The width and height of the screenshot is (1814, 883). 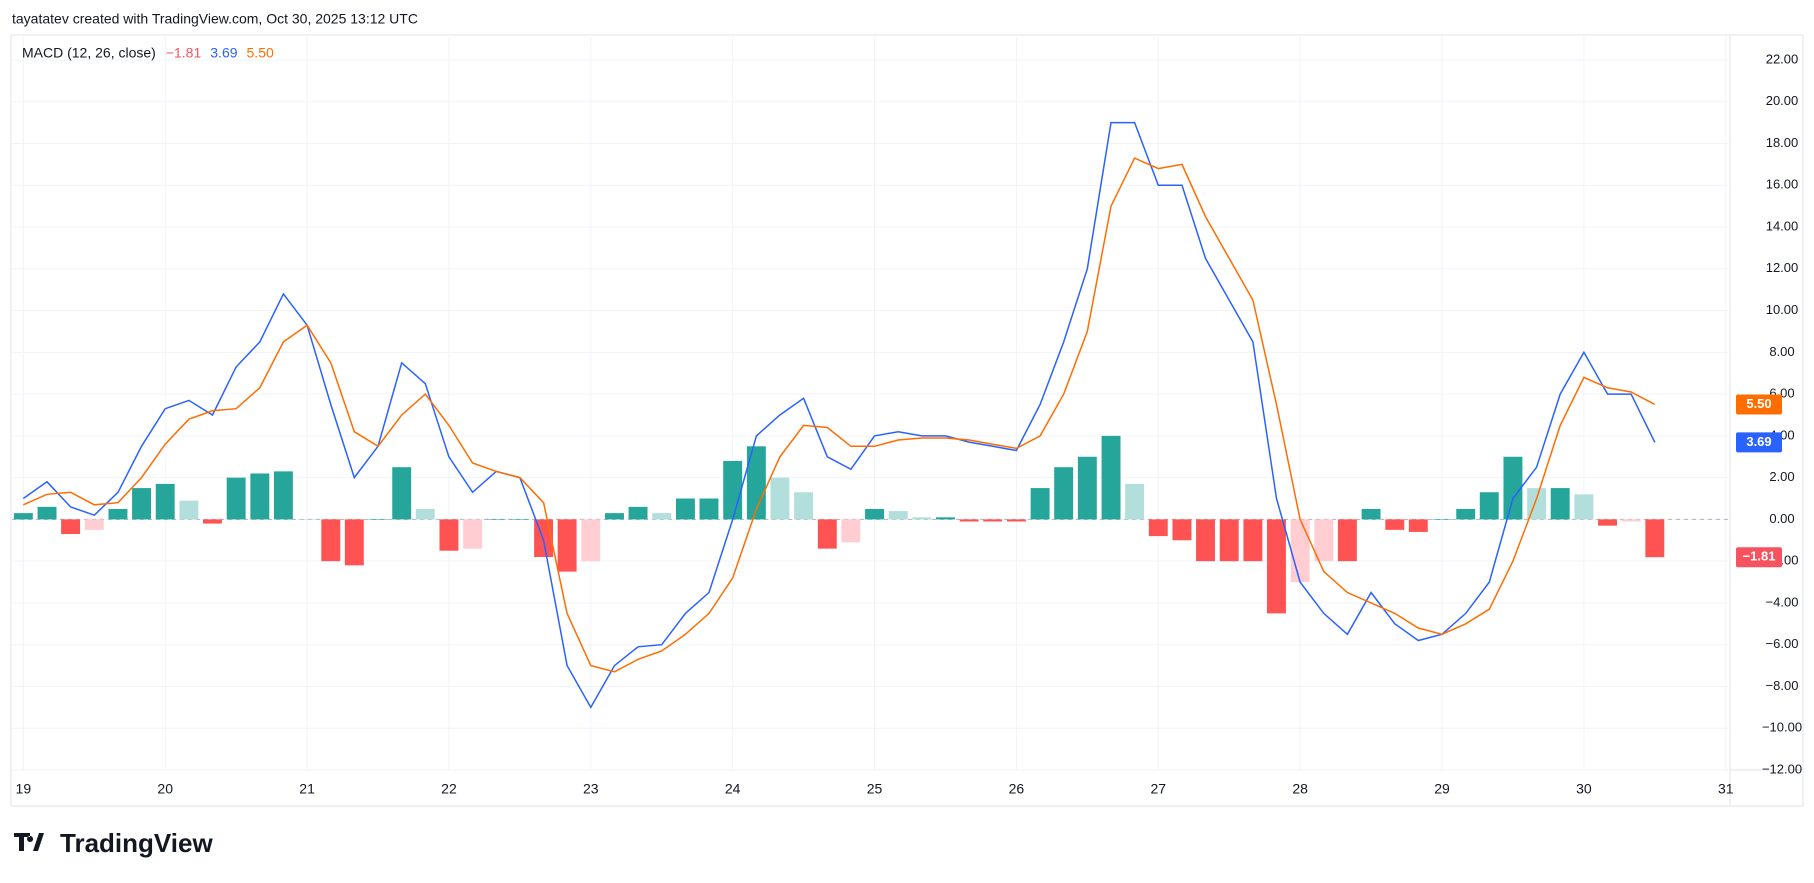 What do you see at coordinates (449, 789) in the screenshot?
I see `x-tick-label: 22` at bounding box center [449, 789].